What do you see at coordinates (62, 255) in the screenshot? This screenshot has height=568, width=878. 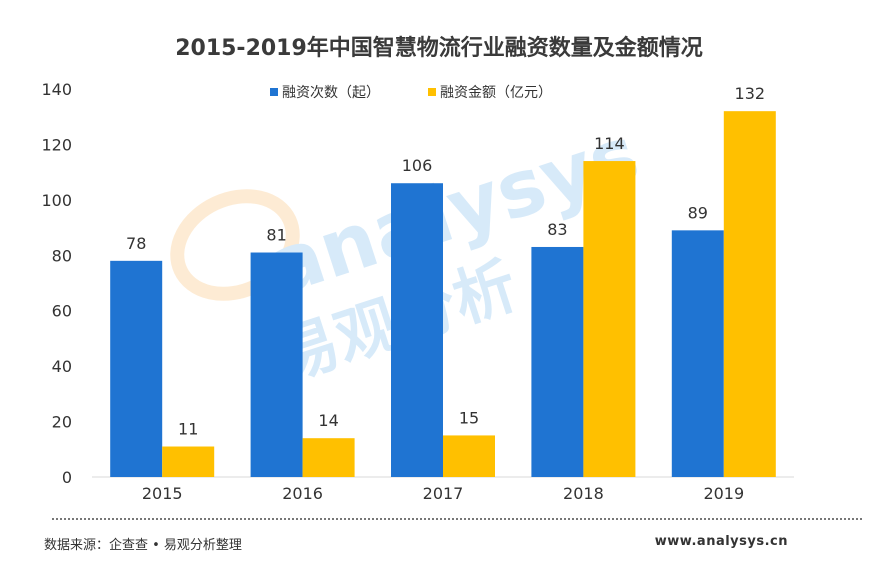 I see `y-tick-label: 80` at bounding box center [62, 255].